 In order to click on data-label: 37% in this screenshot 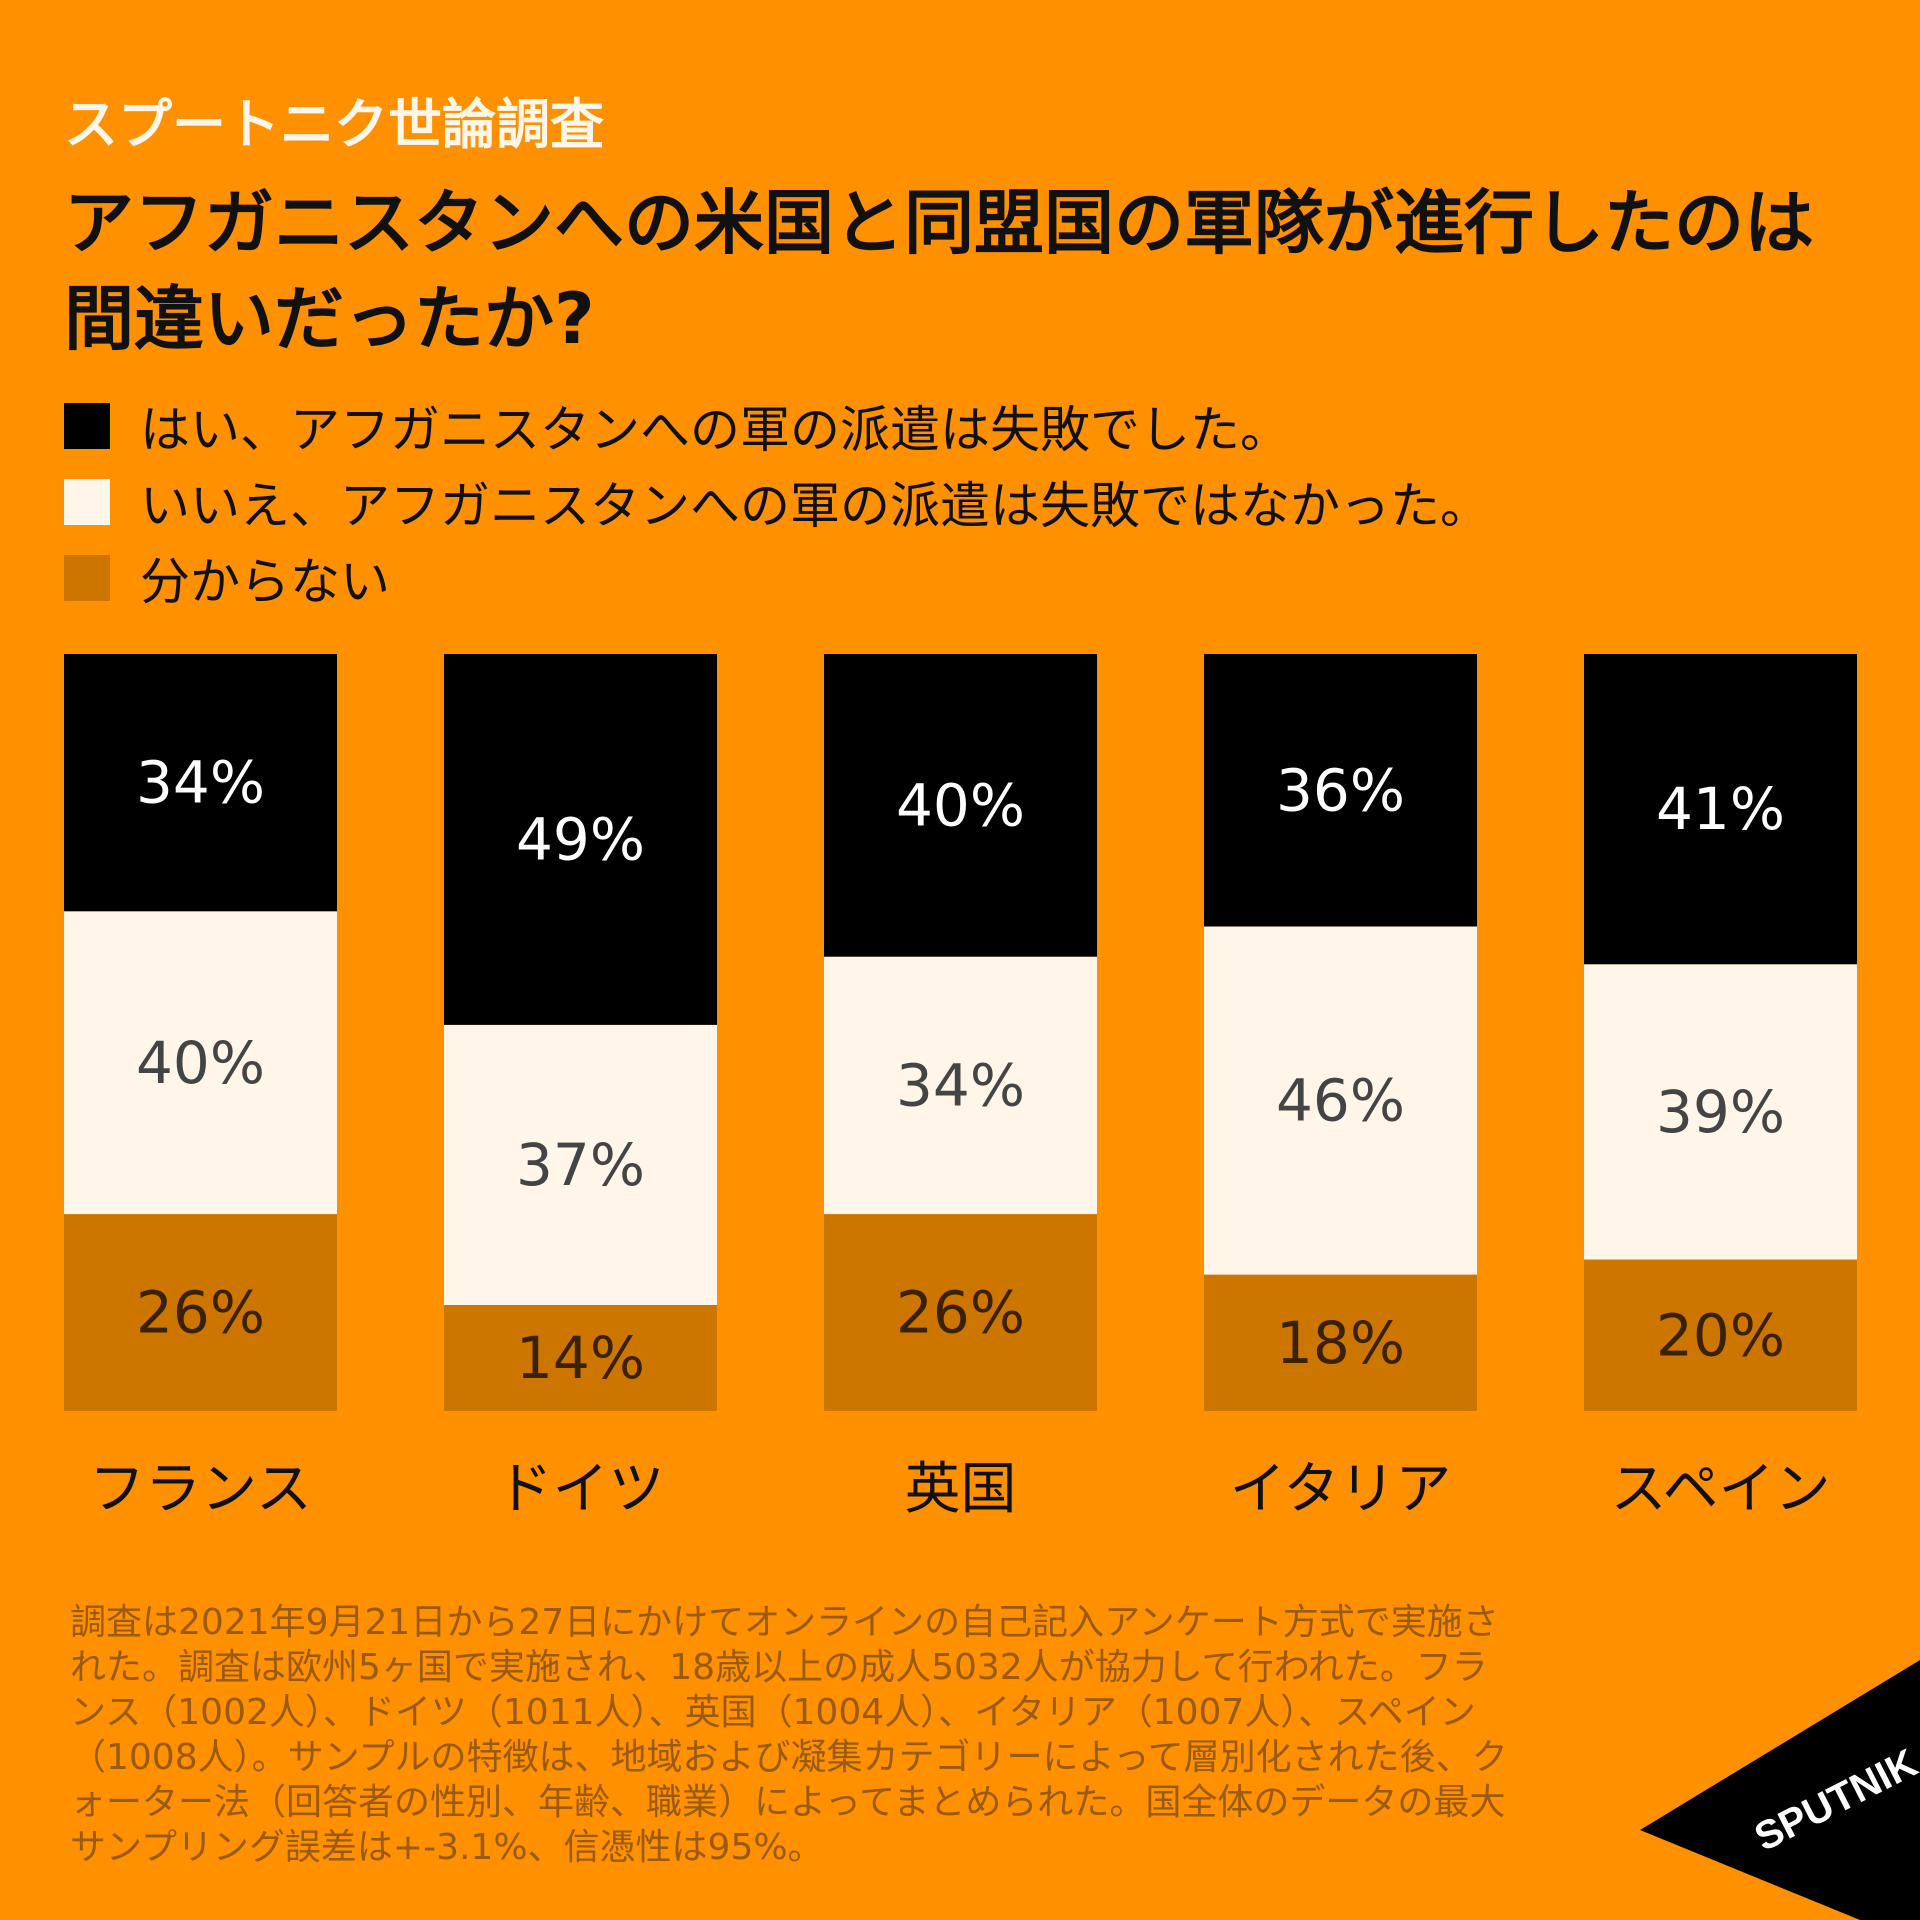, I will do `click(580, 1165)`.